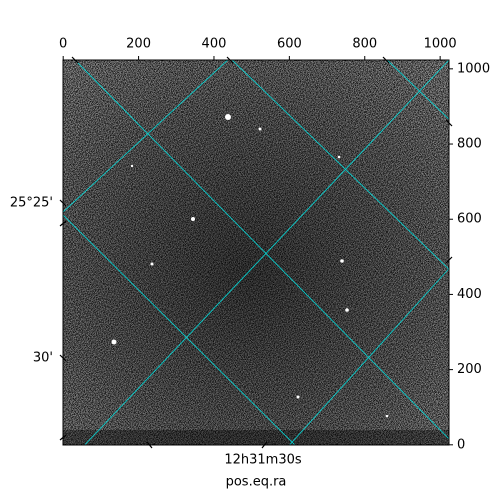 This screenshot has width=500, height=504. I want to click on y-tick-label: 800, so click(469, 144).